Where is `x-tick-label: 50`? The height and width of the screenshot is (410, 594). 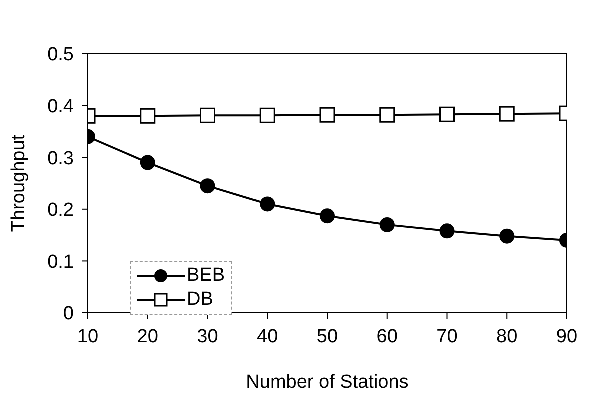
x-tick-label: 50 is located at coordinates (327, 337).